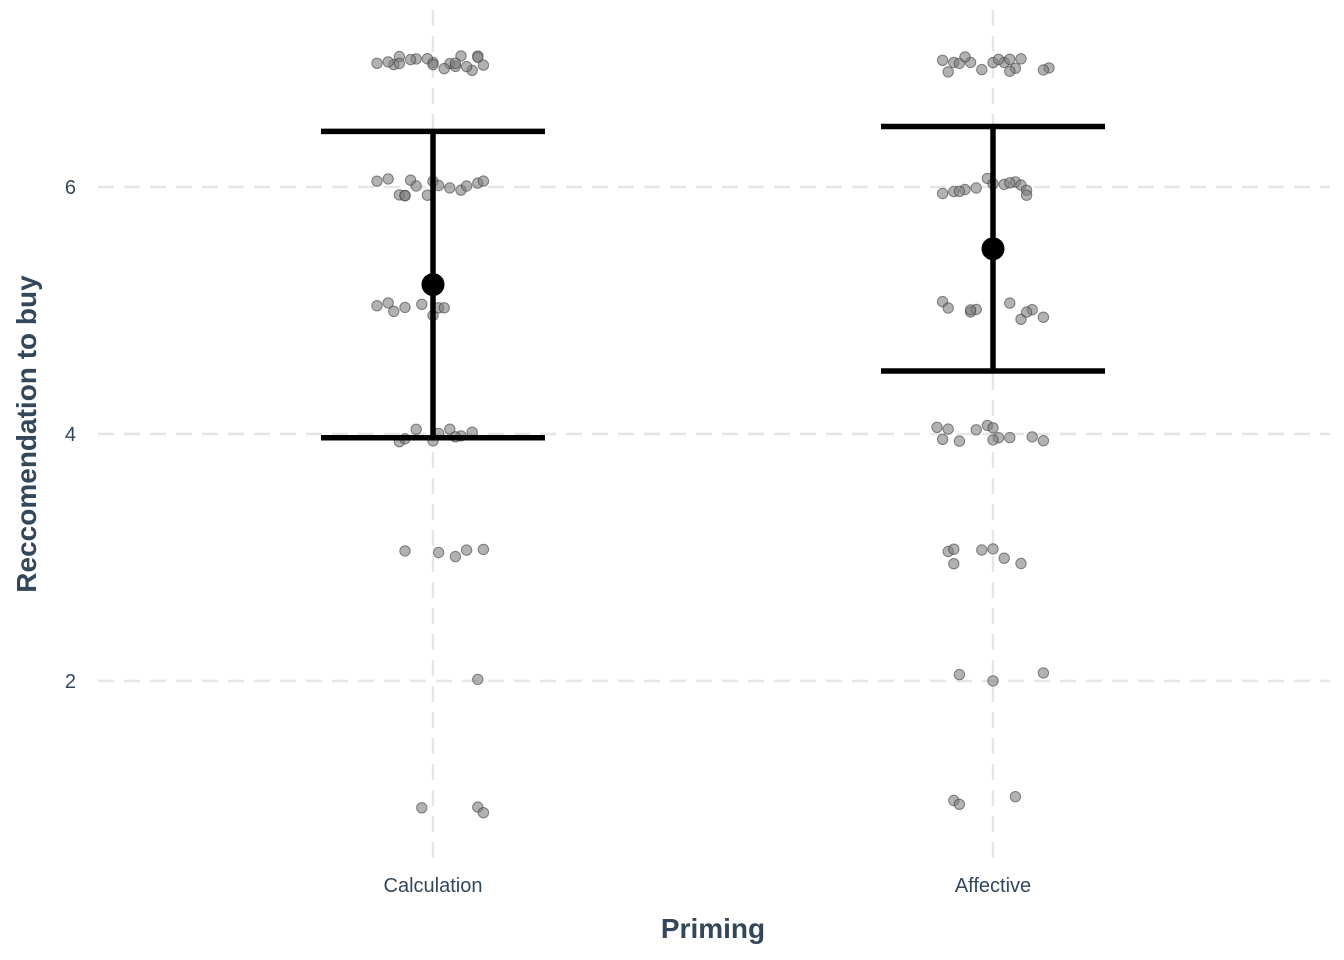 Image resolution: width=1344 pixels, height=960 pixels. What do you see at coordinates (70, 188) in the screenshot?
I see `y-tick-label: 6` at bounding box center [70, 188].